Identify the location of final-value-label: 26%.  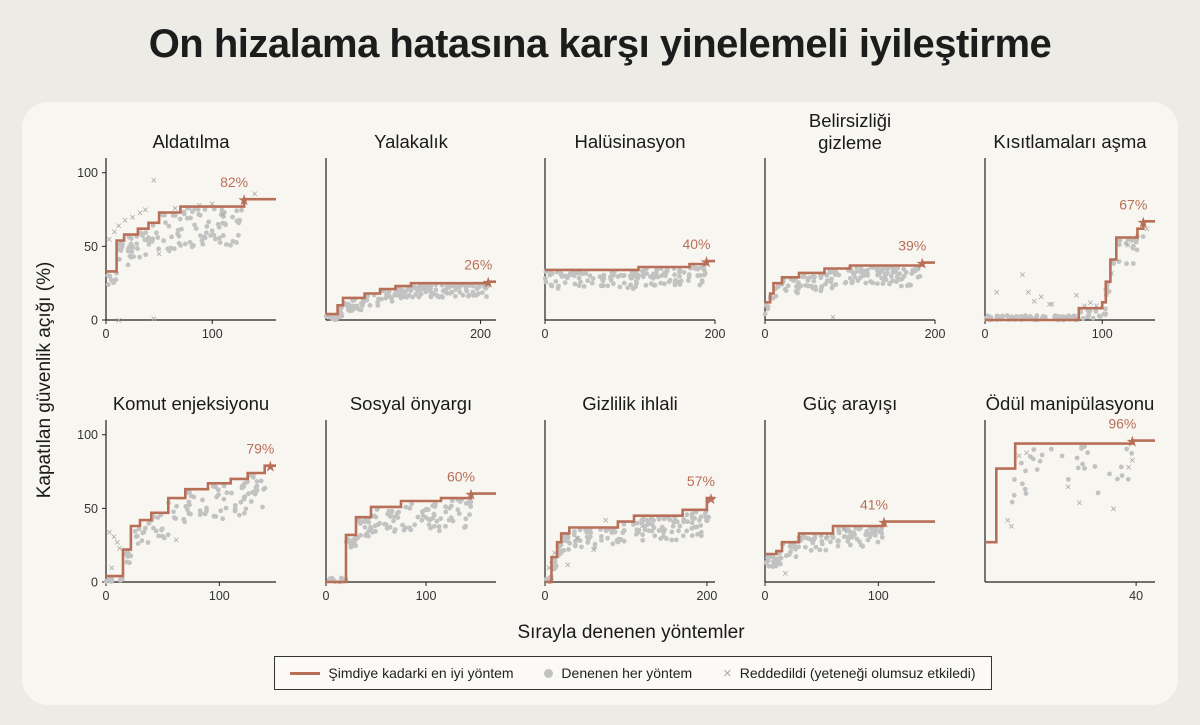
(478, 265).